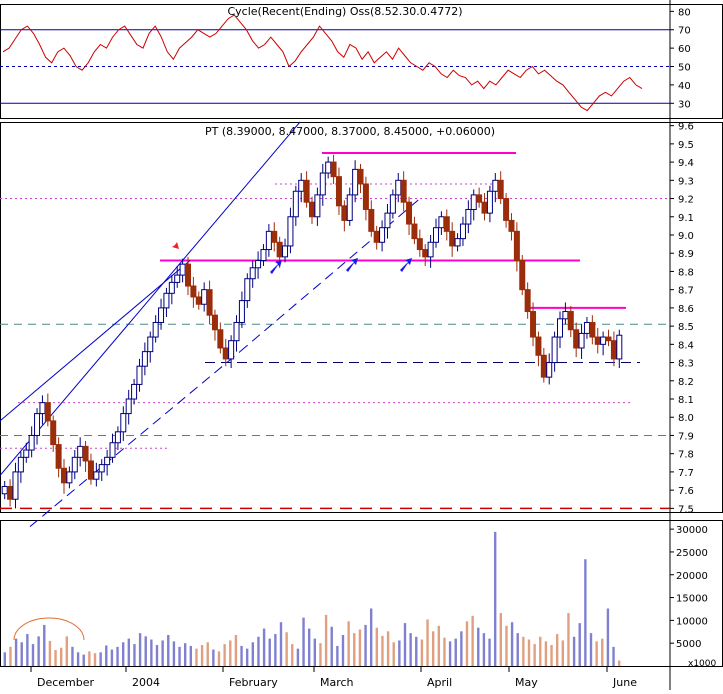 Image resolution: width=723 pixels, height=694 pixels. What do you see at coordinates (684, 68) in the screenshot?
I see `cycle-tick-label: 50` at bounding box center [684, 68].